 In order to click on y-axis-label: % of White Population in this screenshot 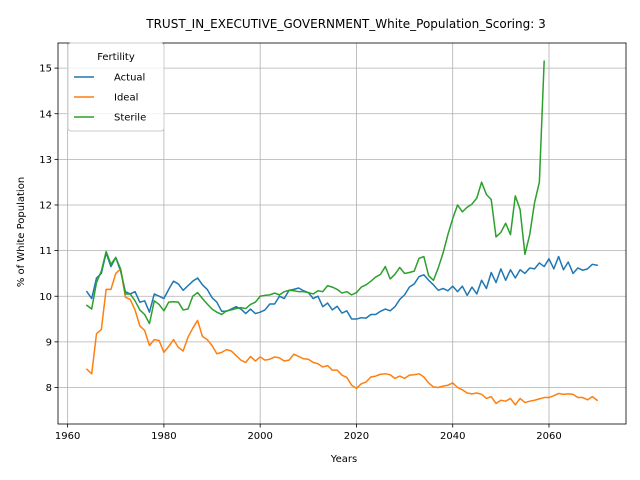, I will do `click(21, 232)`.